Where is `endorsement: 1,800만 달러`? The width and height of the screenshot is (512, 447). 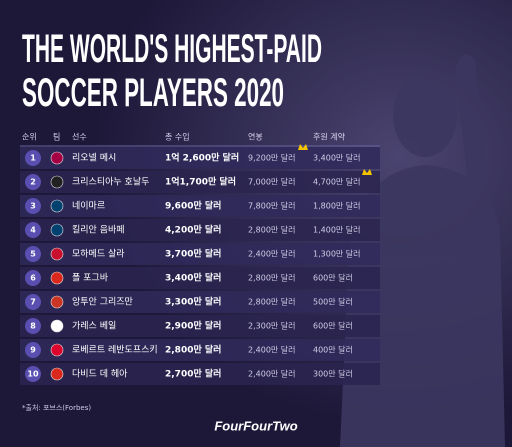
endorsement: 1,800만 달러 is located at coordinates (337, 206).